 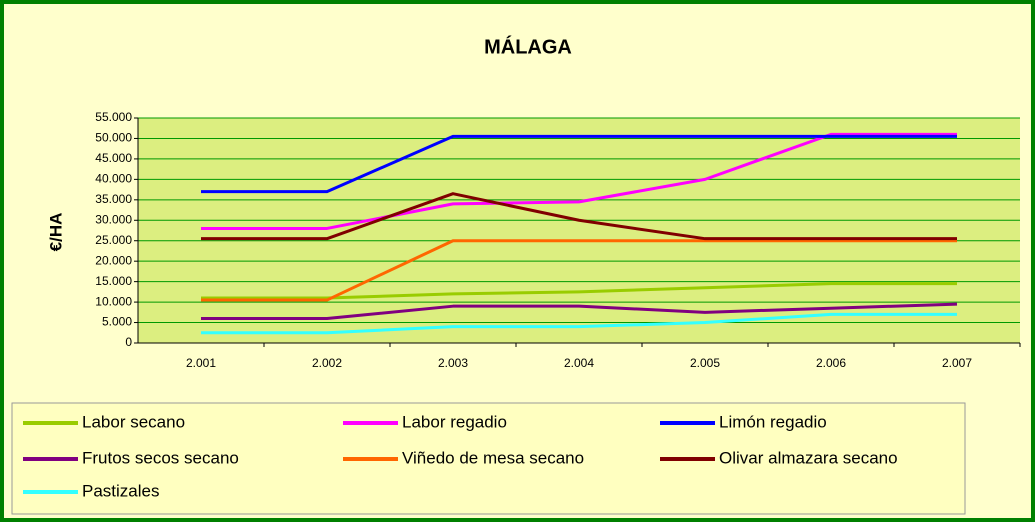 I want to click on x-tick-label: 2.007, so click(x=957, y=363).